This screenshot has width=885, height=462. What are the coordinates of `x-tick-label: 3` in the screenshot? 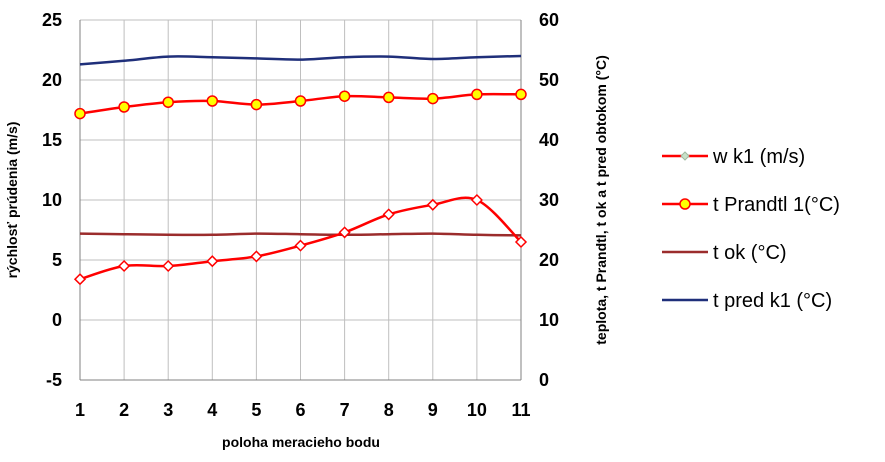 It's located at (168, 410).